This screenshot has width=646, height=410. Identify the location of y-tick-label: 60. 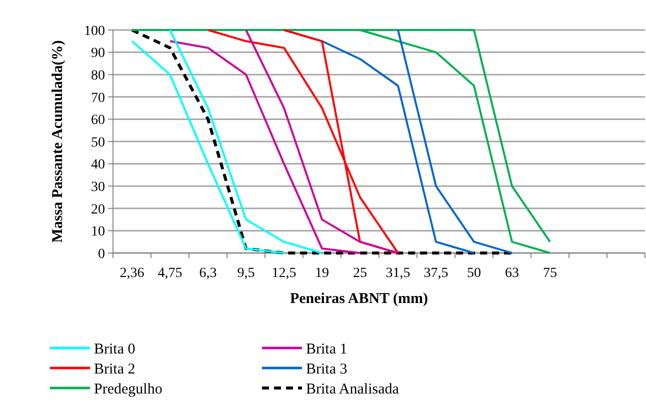
(98, 120).